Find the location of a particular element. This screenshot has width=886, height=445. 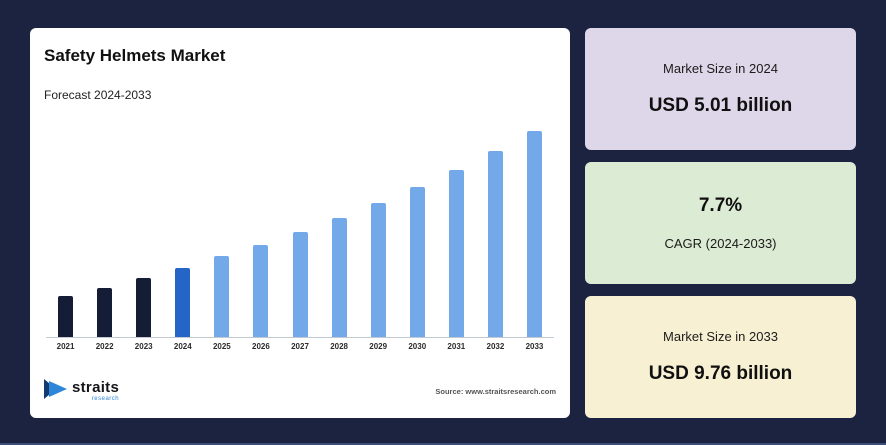

bar-2027 is located at coordinates (299, 232).